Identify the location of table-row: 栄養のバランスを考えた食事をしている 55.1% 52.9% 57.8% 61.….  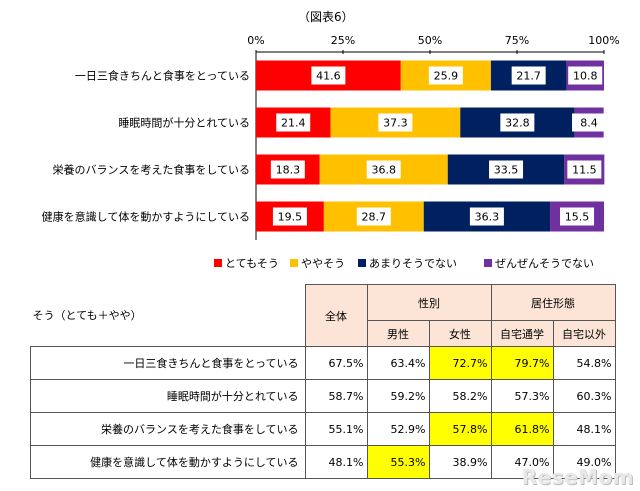
(323, 429).